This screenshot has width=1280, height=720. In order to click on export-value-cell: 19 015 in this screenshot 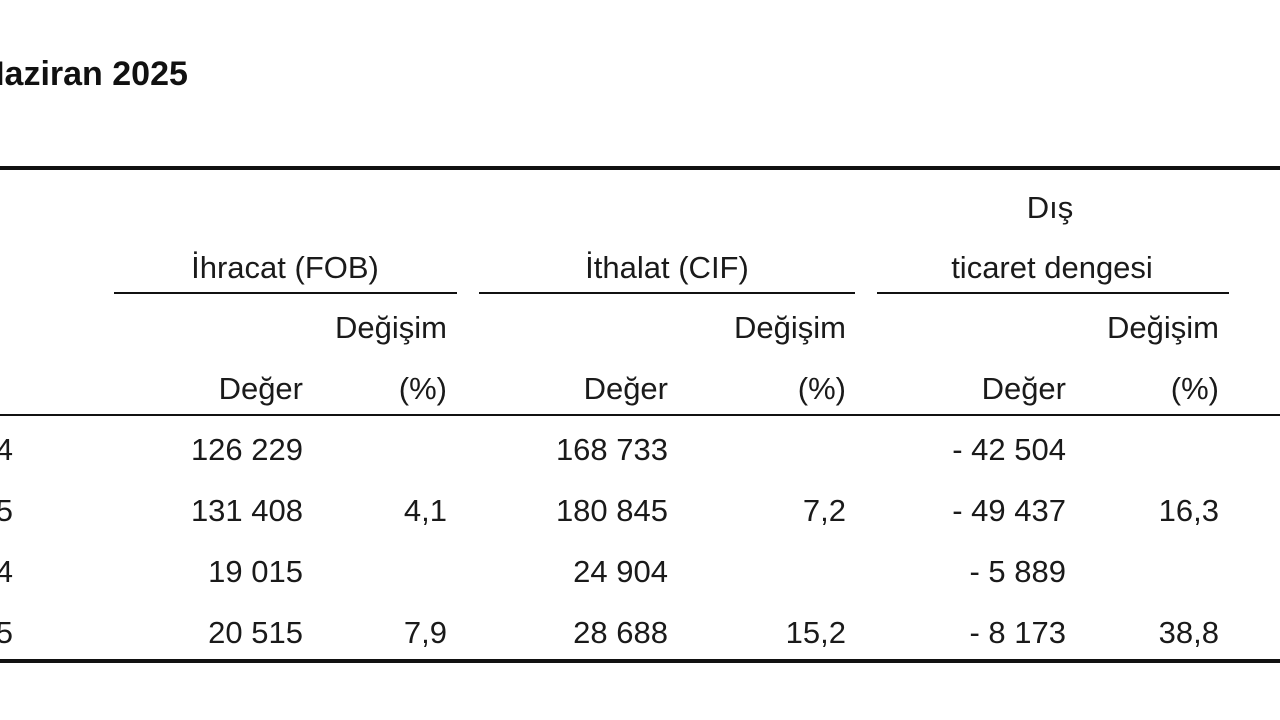, I will do `click(255, 571)`.